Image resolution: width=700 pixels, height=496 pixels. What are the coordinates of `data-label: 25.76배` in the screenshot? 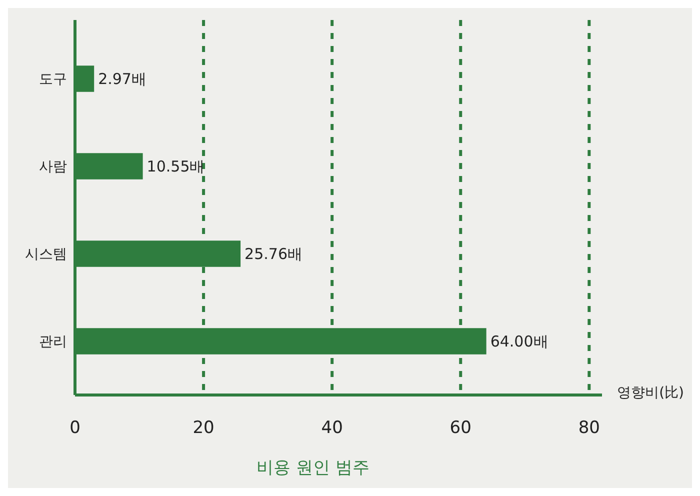 It's located at (273, 254).